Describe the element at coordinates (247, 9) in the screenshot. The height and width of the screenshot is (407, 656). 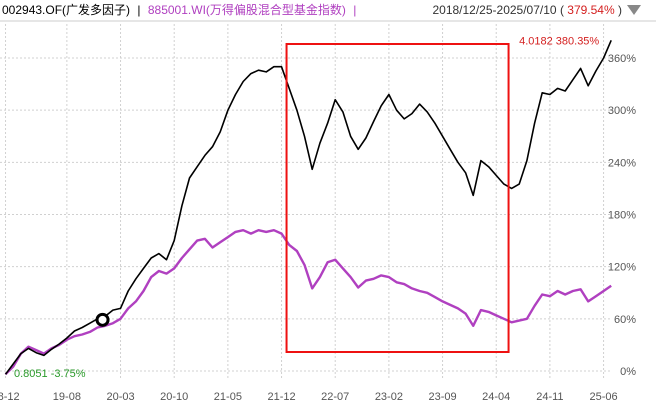
I see `legend-index: 885001.WI(万得偏股混合型基金指数)` at that location.